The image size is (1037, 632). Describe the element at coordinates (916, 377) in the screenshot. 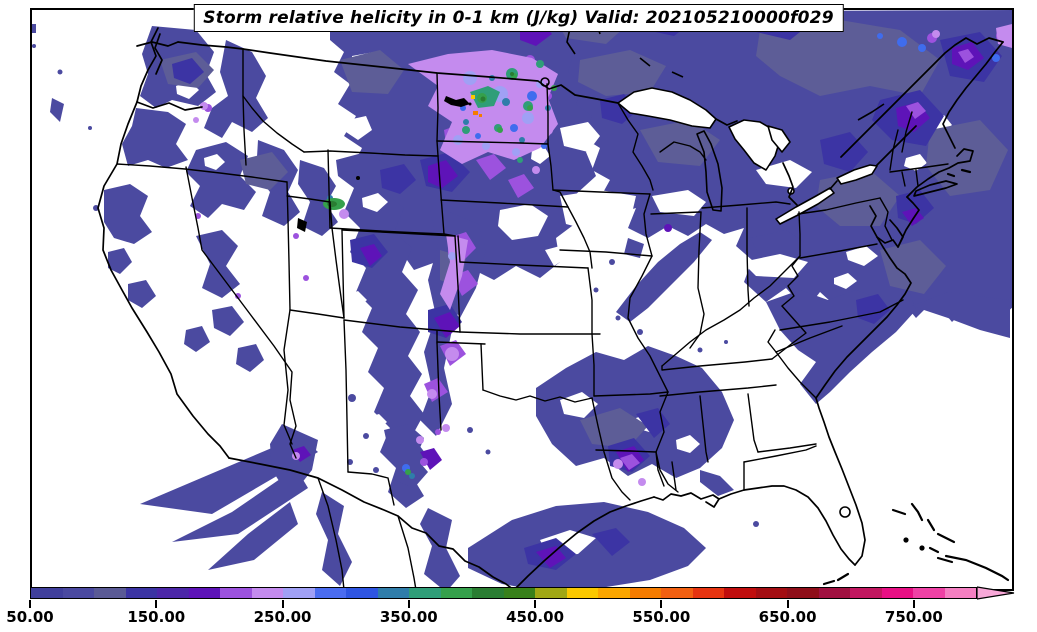

I see `islands` at that location.